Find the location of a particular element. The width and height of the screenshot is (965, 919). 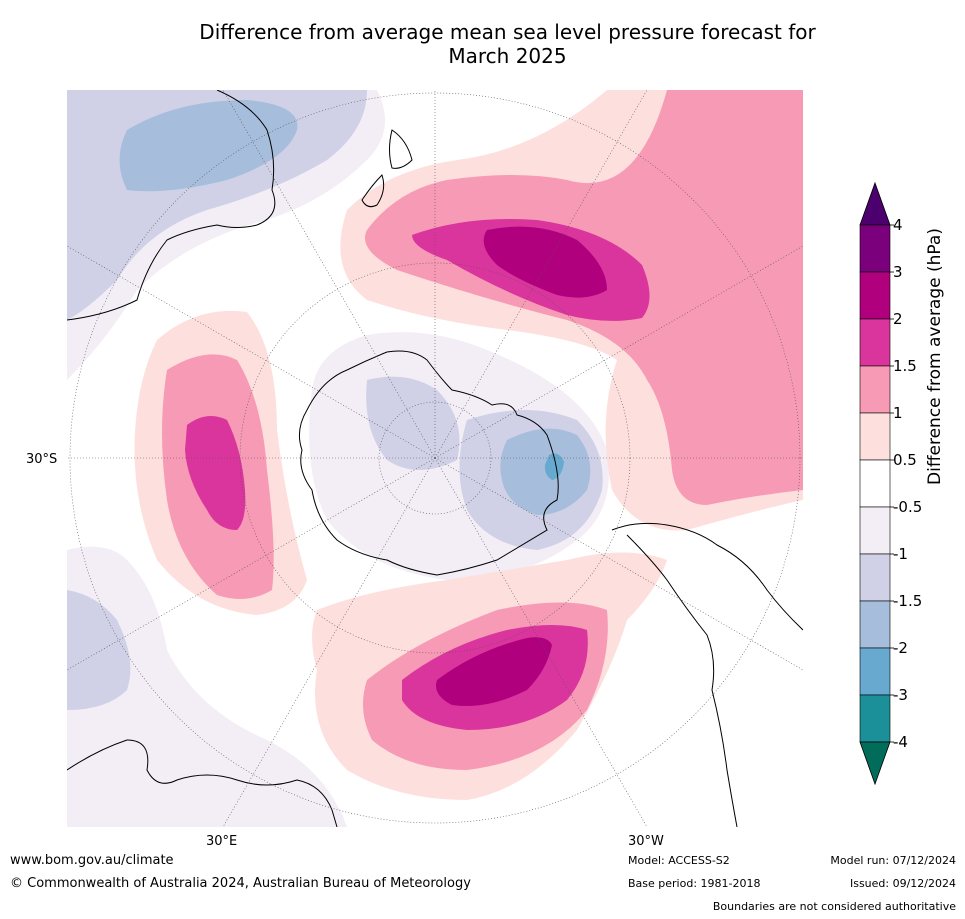

colorbar-tick-label: -4 is located at coordinates (900, 742).